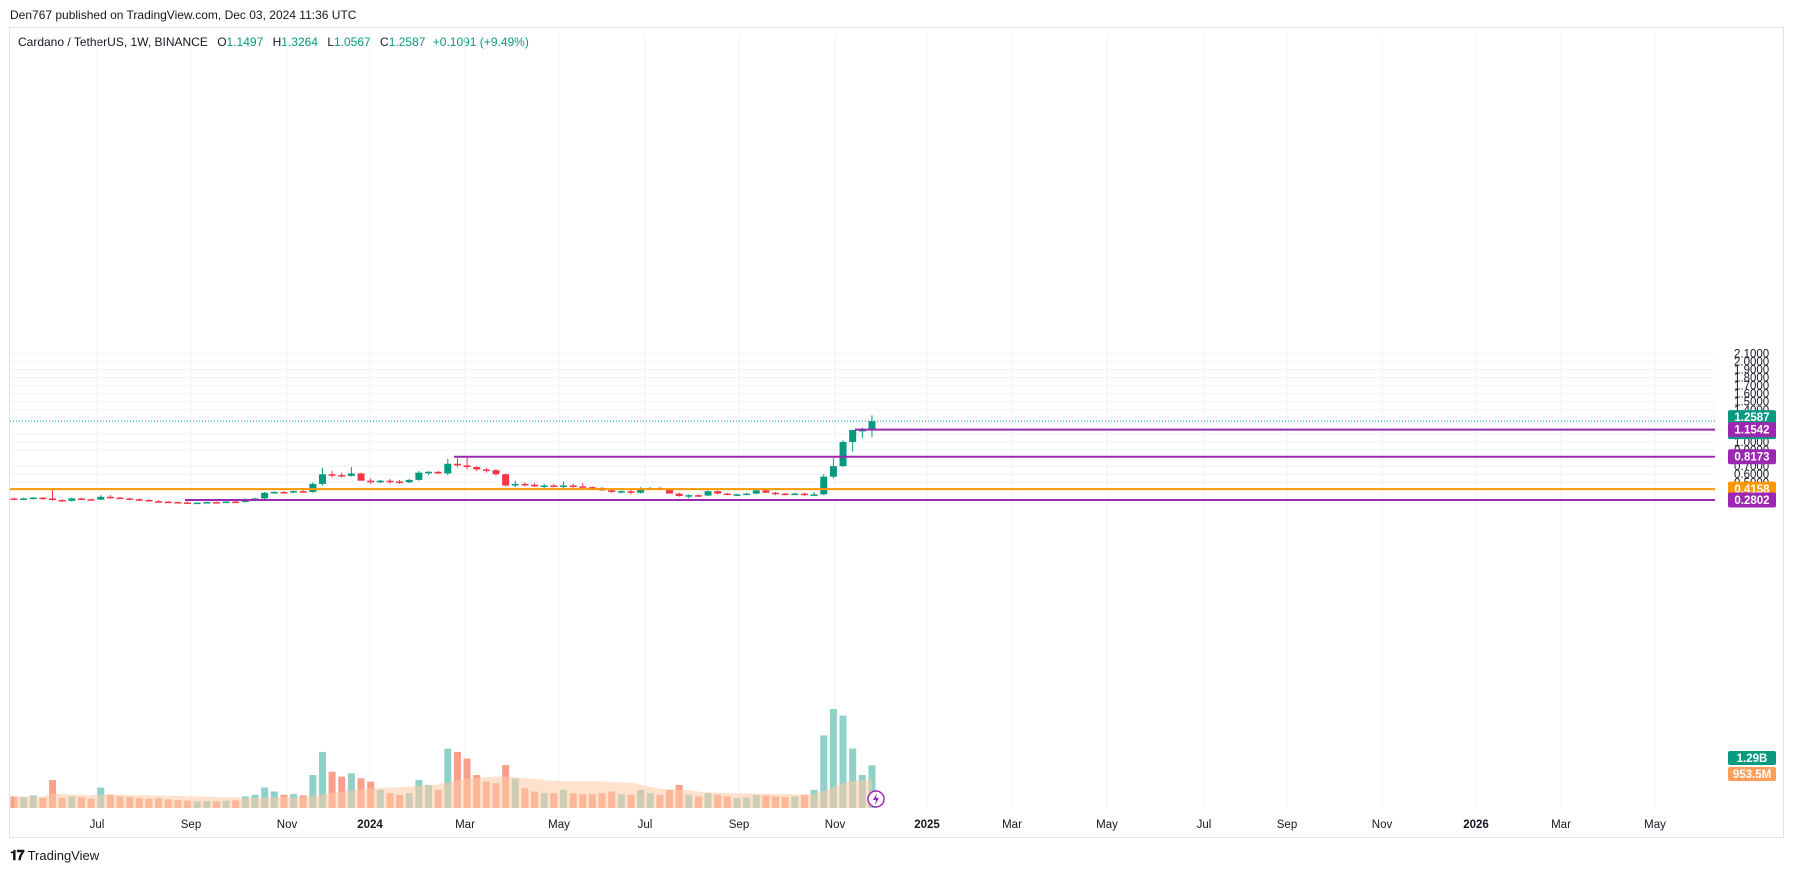  Describe the element at coordinates (1751, 501) in the screenshot. I see `level-low-tag: 0.2802` at that location.